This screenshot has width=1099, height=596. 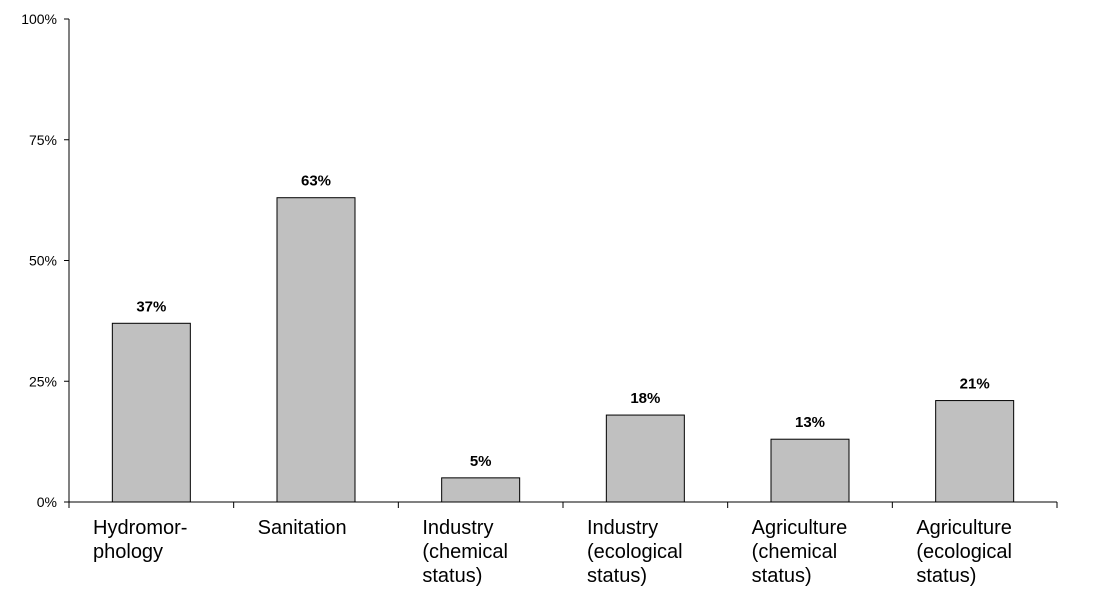 What do you see at coordinates (43, 381) in the screenshot?
I see `y-tick-label: 25%` at bounding box center [43, 381].